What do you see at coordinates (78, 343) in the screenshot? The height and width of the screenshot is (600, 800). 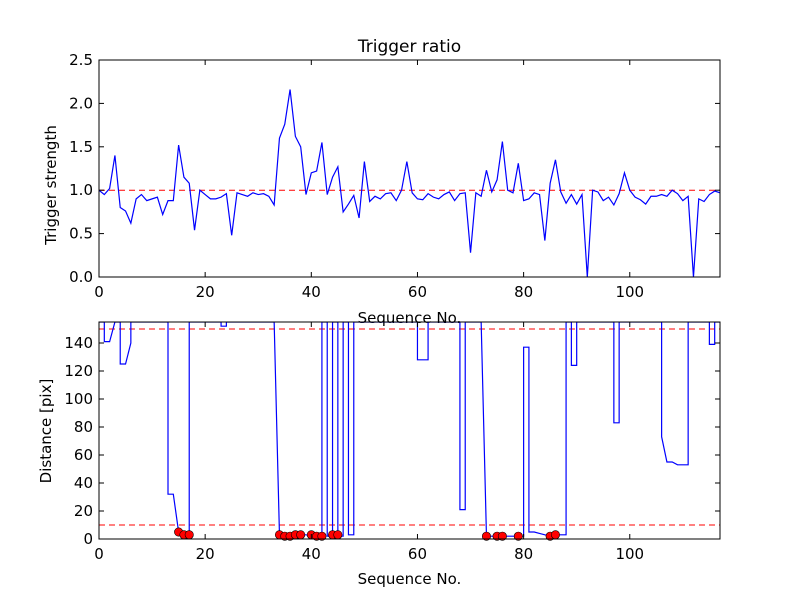 I see `y-tick-label: 140` at bounding box center [78, 343].